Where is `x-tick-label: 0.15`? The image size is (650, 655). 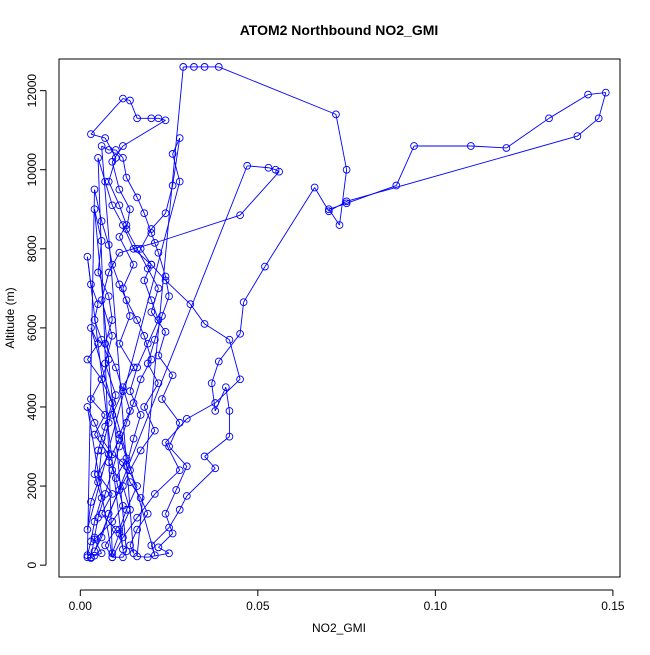 x-tick-label: 0.15 is located at coordinates (613, 606).